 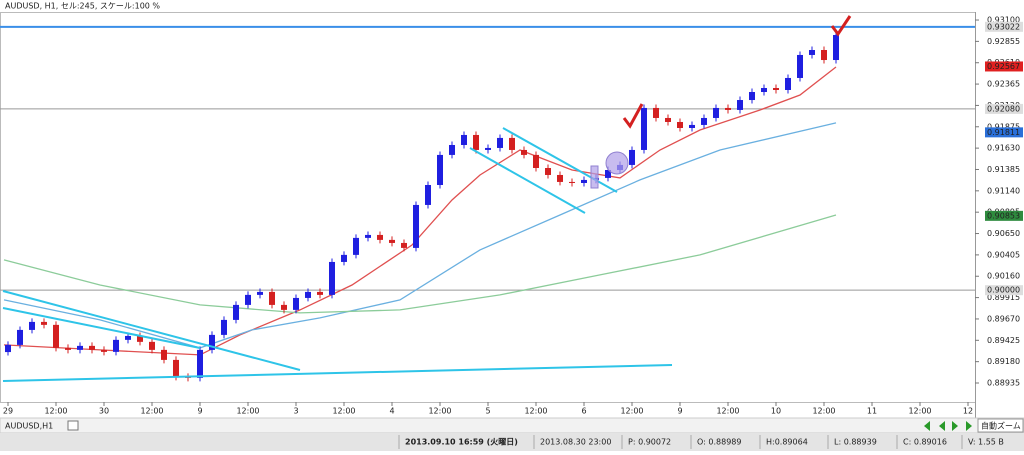 What do you see at coordinates (73, 425) in the screenshot?
I see `tab-icon` at bounding box center [73, 425].